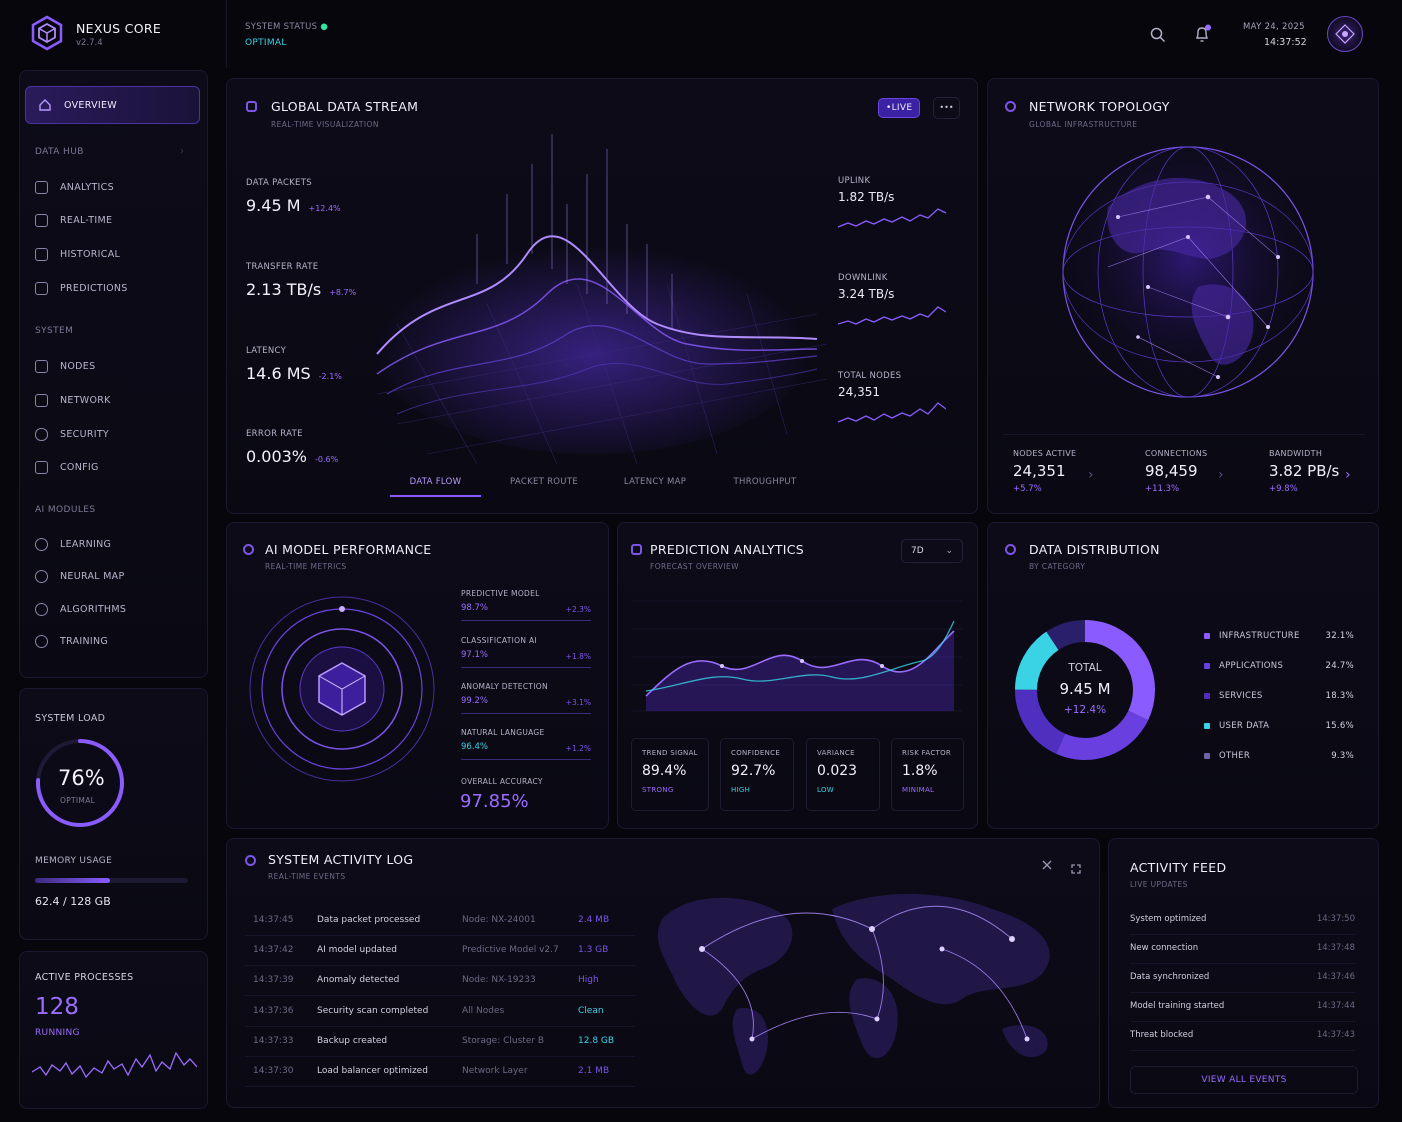 The image size is (1402, 1122). Describe the element at coordinates (1279, 666) in the screenshot. I see `legend-item: APPLICATIONS 24.7%` at that location.